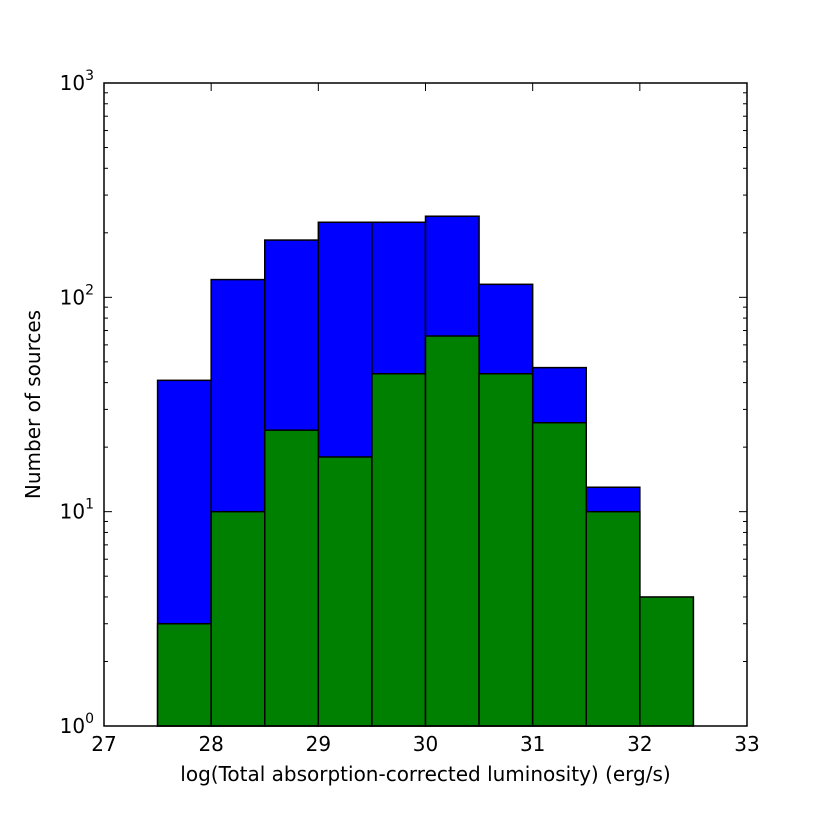 Image resolution: width=830 pixels, height=830 pixels. Describe the element at coordinates (89, 76) in the screenshot. I see `y-tick-label-exponent: 3` at that location.